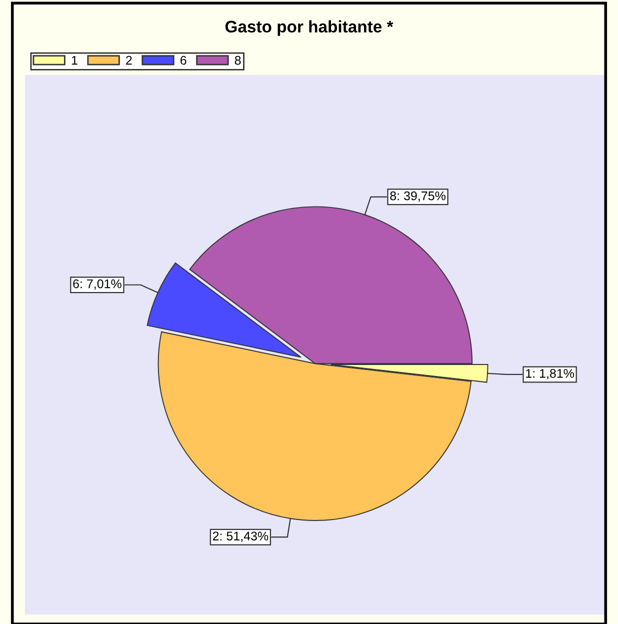 The width and height of the screenshot is (618, 624). Describe the element at coordinates (75, 60) in the screenshot. I see `legend-label: 1` at that location.